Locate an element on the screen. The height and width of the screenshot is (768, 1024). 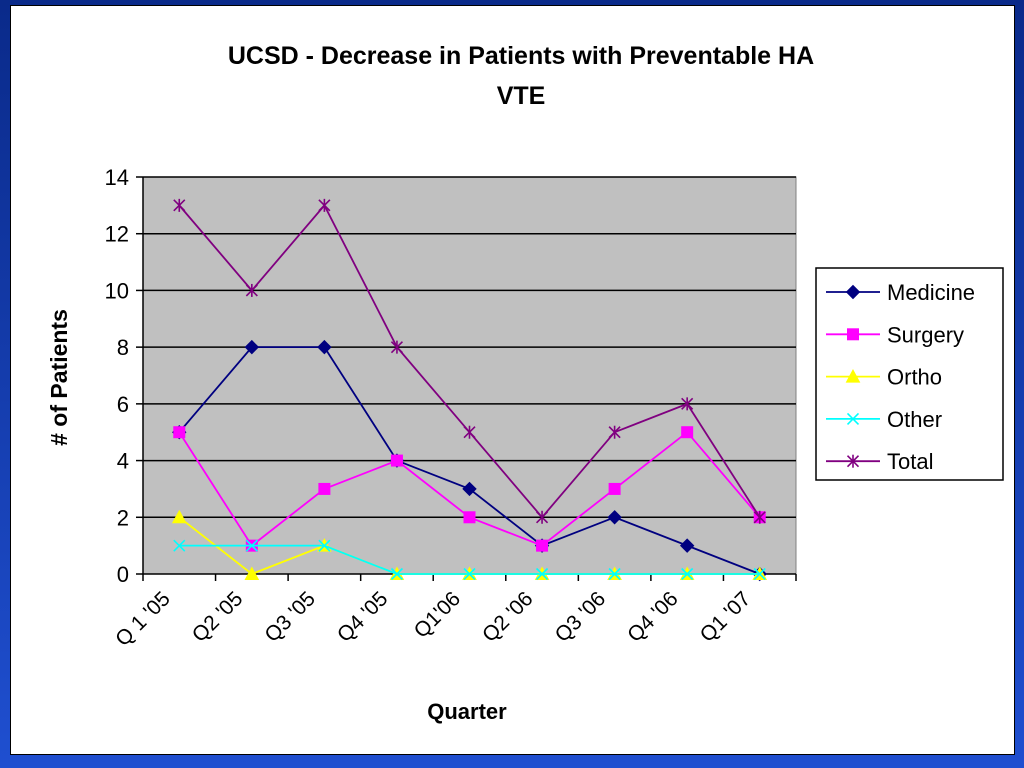
x-tick-label: Q4 '05 is located at coordinates (363, 617).